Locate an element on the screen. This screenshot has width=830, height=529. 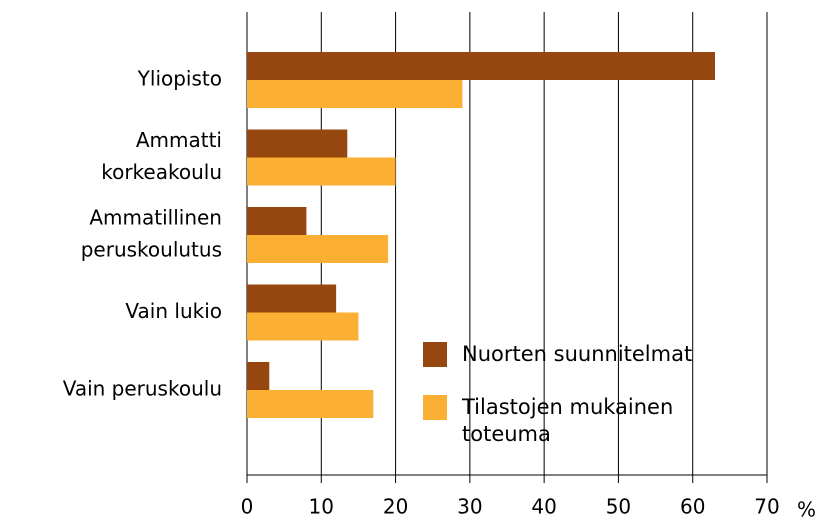
x-tick-label: 10 is located at coordinates (321, 507).